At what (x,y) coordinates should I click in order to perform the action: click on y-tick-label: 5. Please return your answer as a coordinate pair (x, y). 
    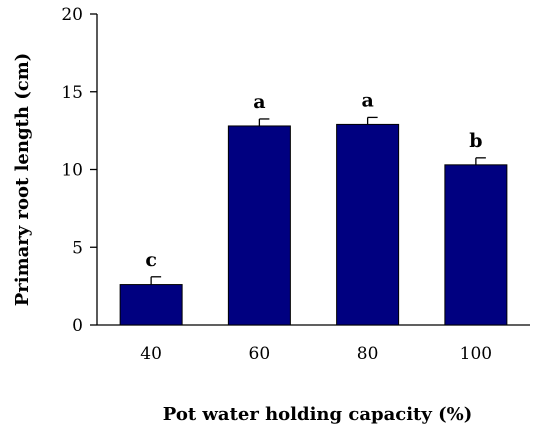
    Looking at the image, I should click on (77, 248).